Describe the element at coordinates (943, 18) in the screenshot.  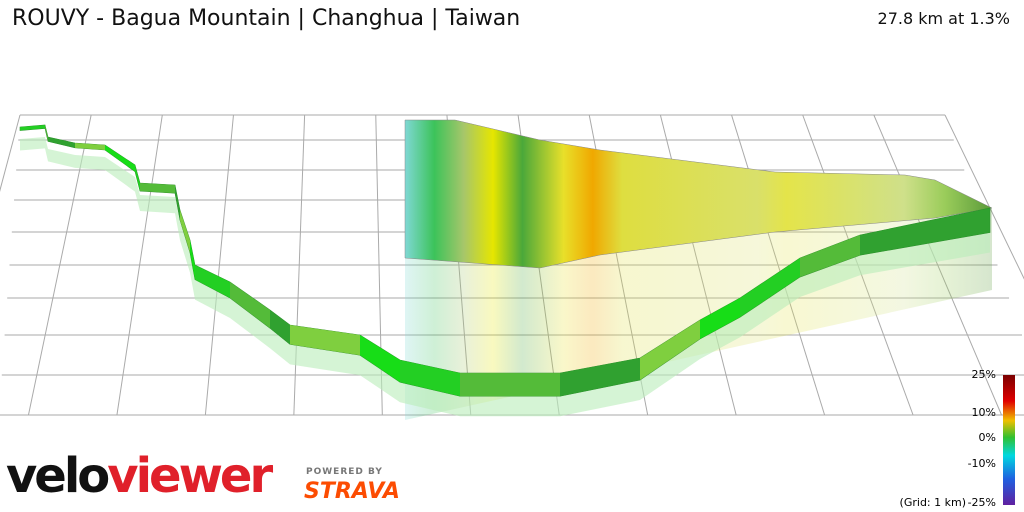
I see `stats: 27.8 km at 1.3%` at that location.